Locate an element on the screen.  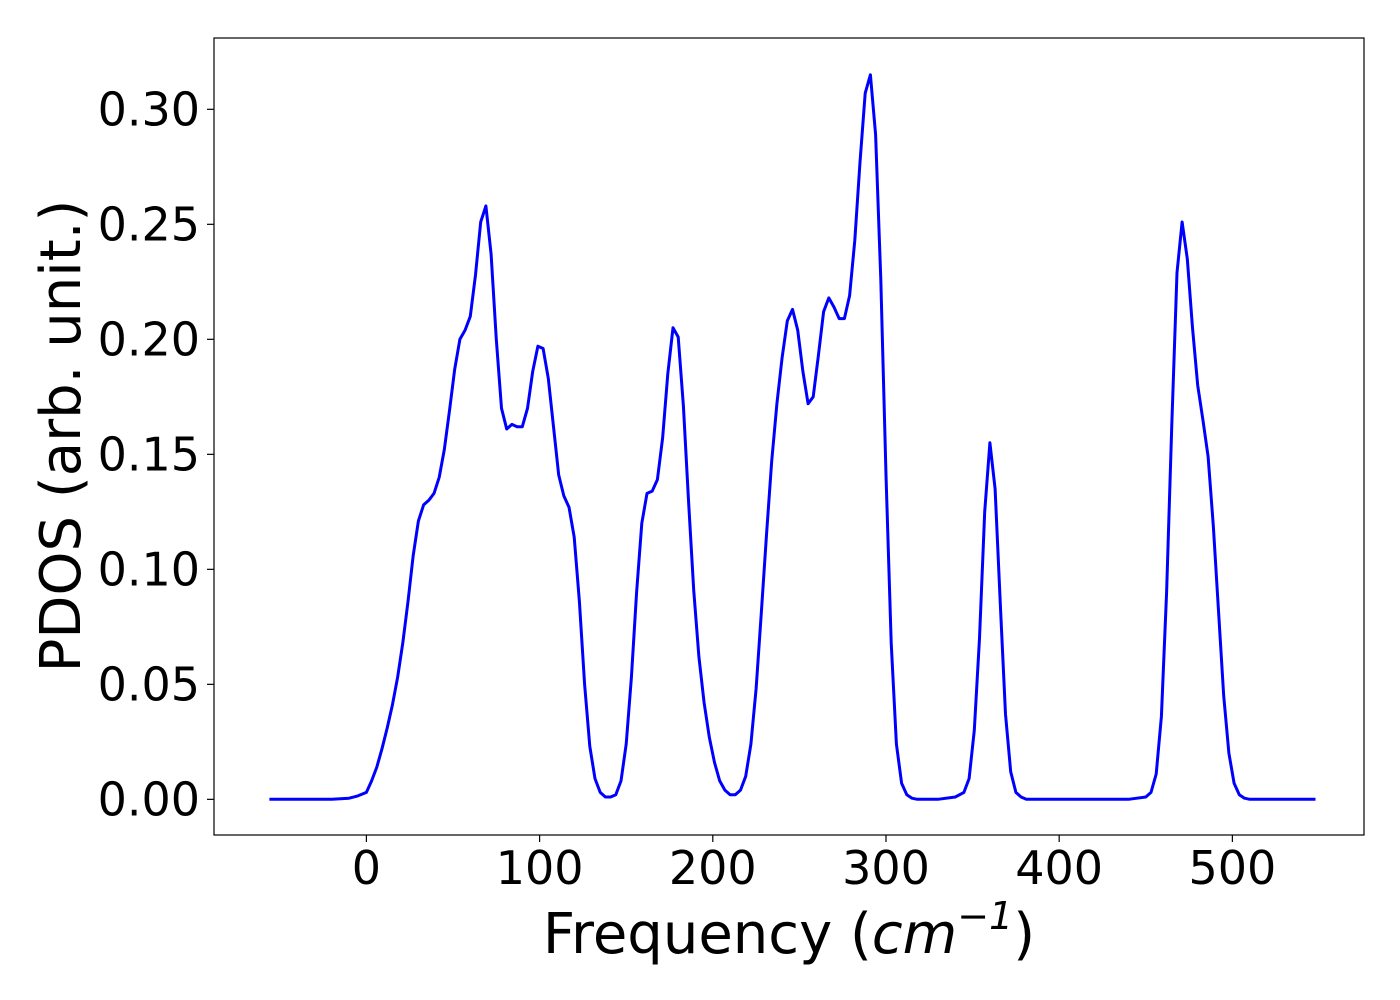
x-axis-ticks: 0 100 200 300 400 500 is located at coordinates (814, 865).